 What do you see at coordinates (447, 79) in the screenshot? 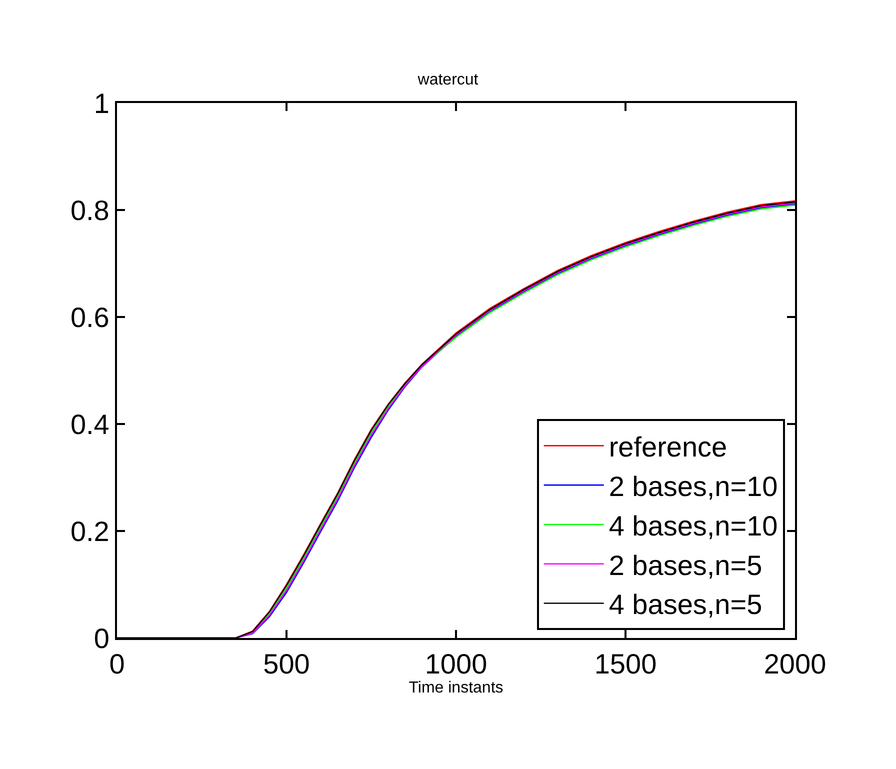
I see `chart-title: watercut` at bounding box center [447, 79].